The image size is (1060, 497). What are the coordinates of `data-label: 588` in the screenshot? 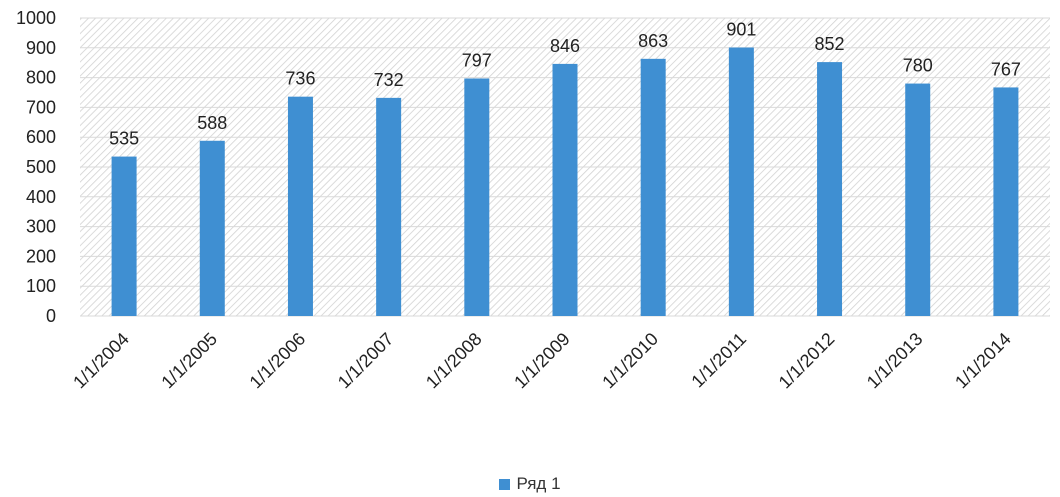 It's located at (212, 123).